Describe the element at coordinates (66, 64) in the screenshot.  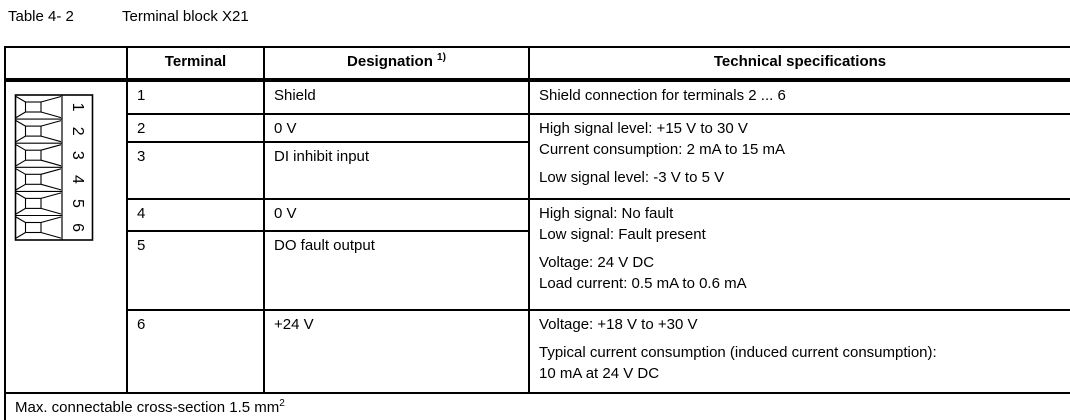
I see `header-illustration-cell` at that location.